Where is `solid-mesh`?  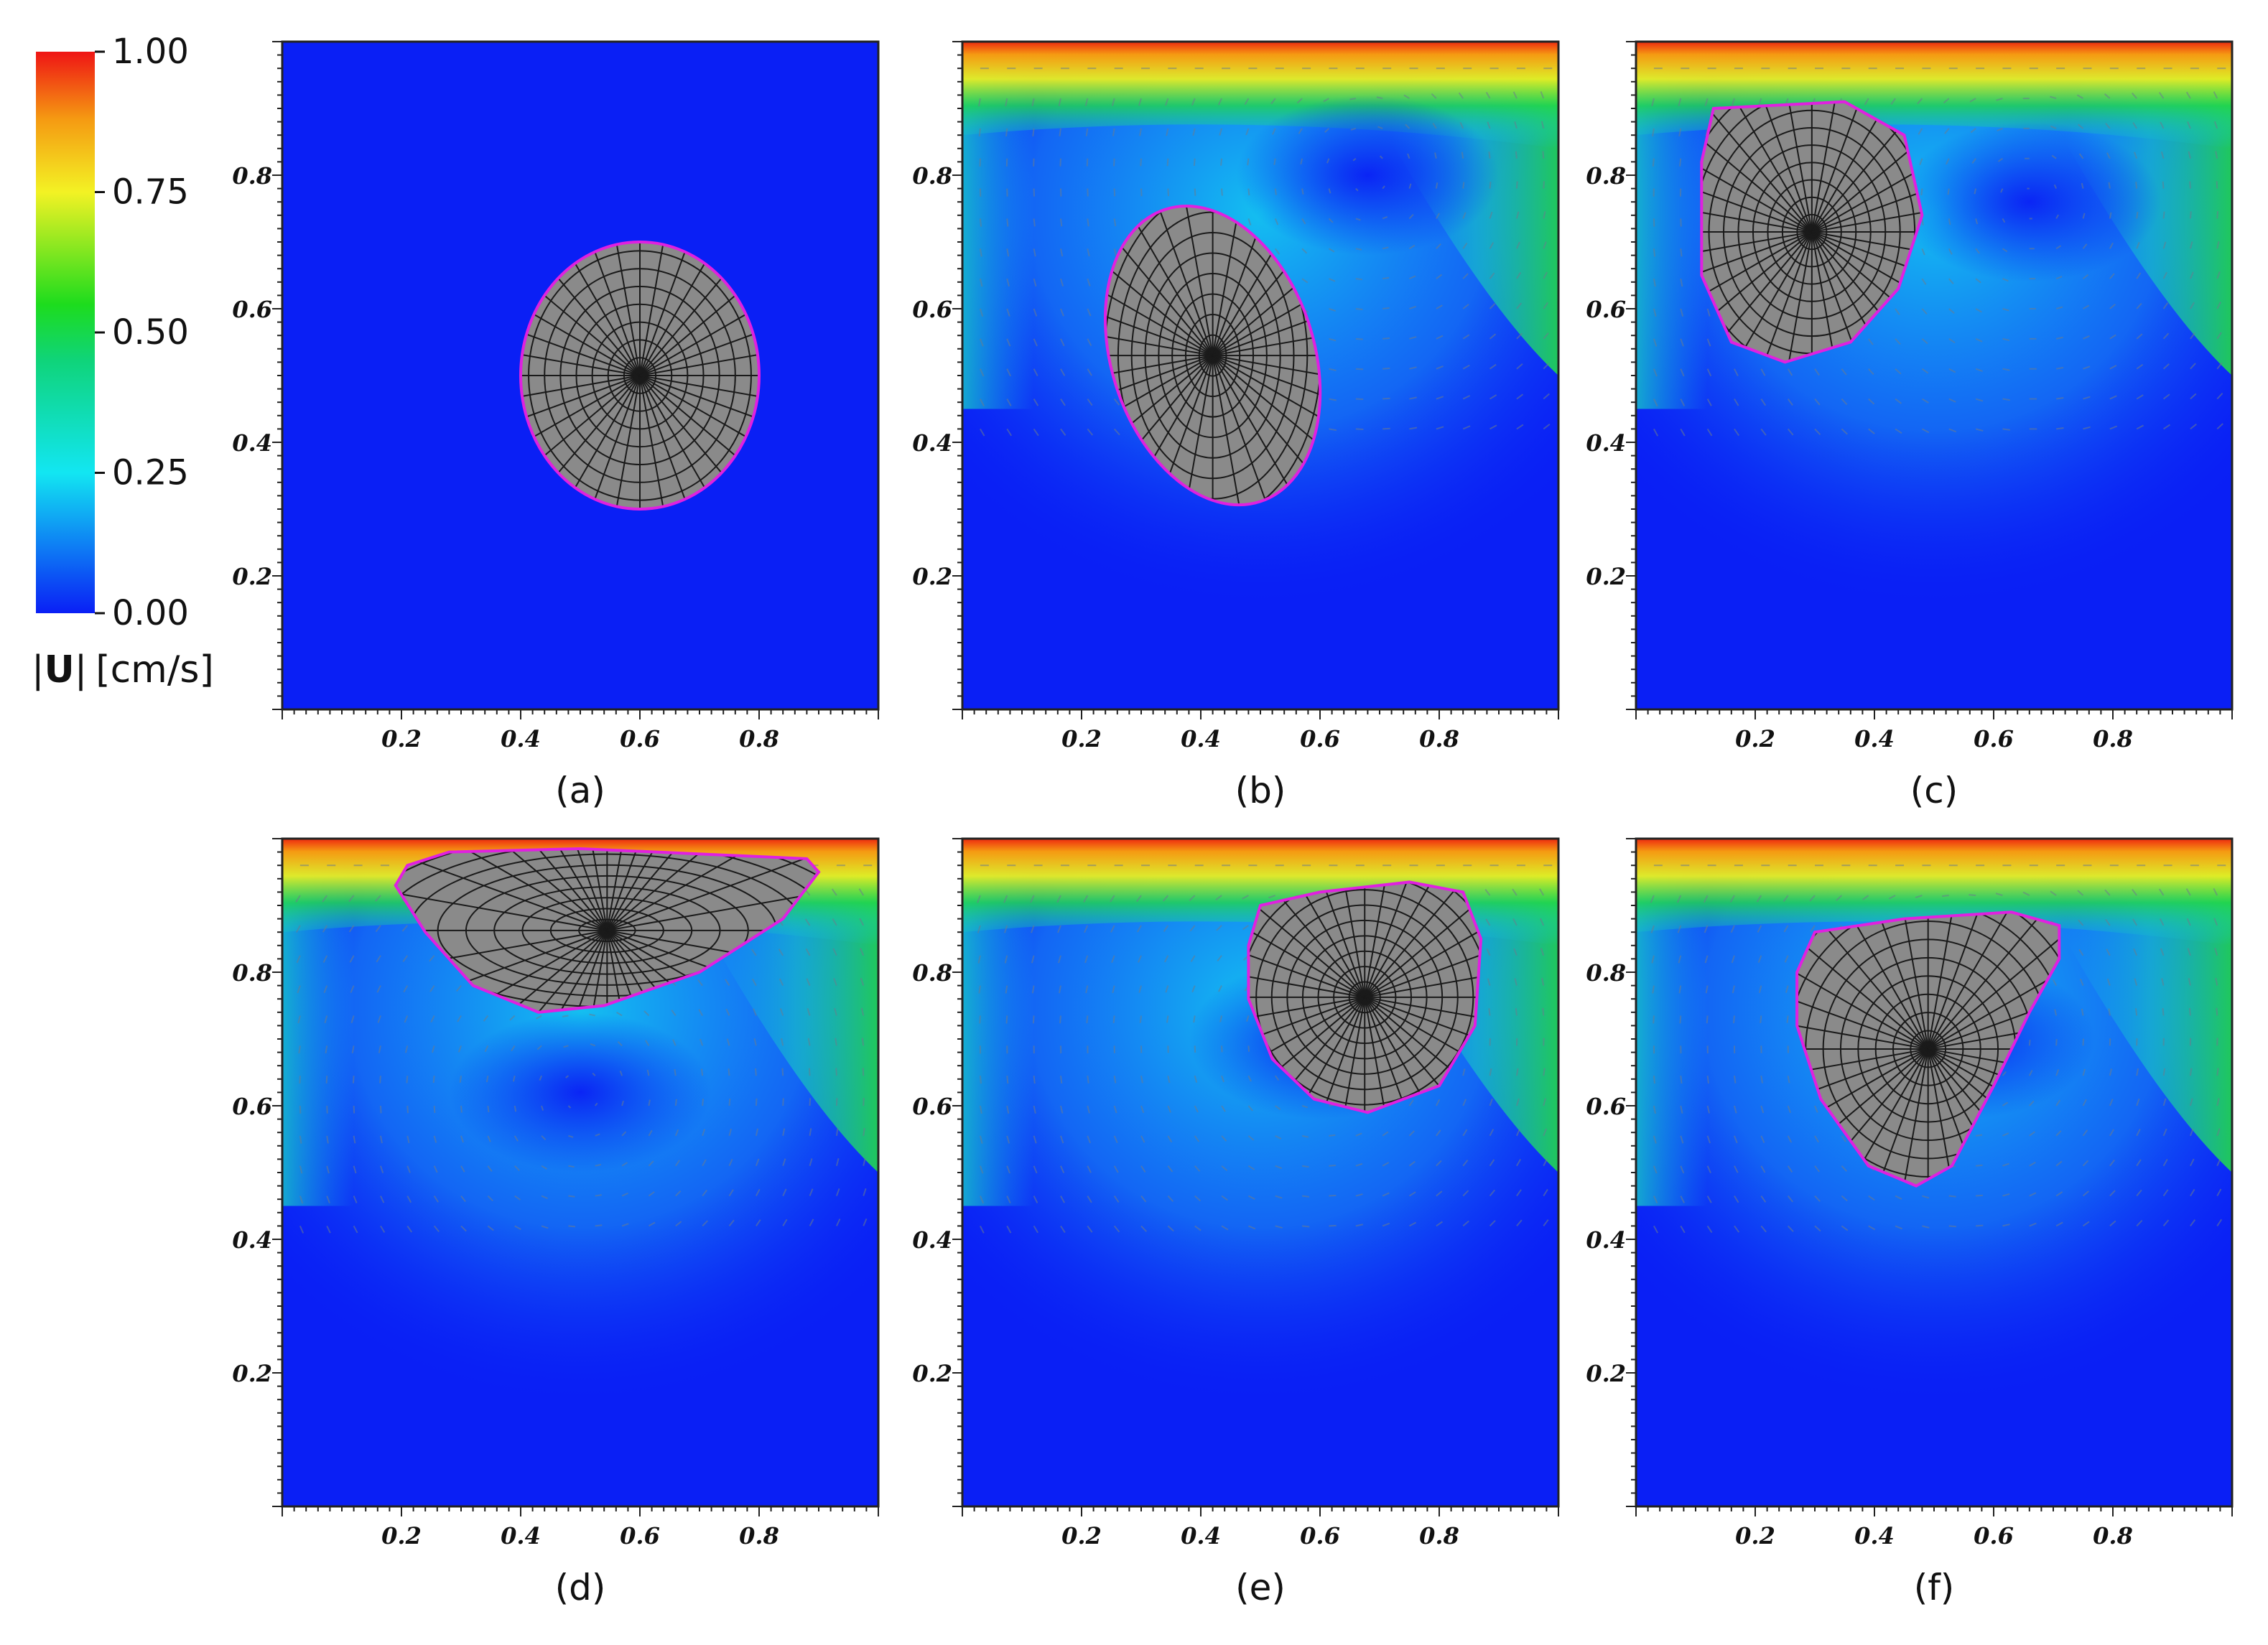 solid-mesh is located at coordinates (640, 375).